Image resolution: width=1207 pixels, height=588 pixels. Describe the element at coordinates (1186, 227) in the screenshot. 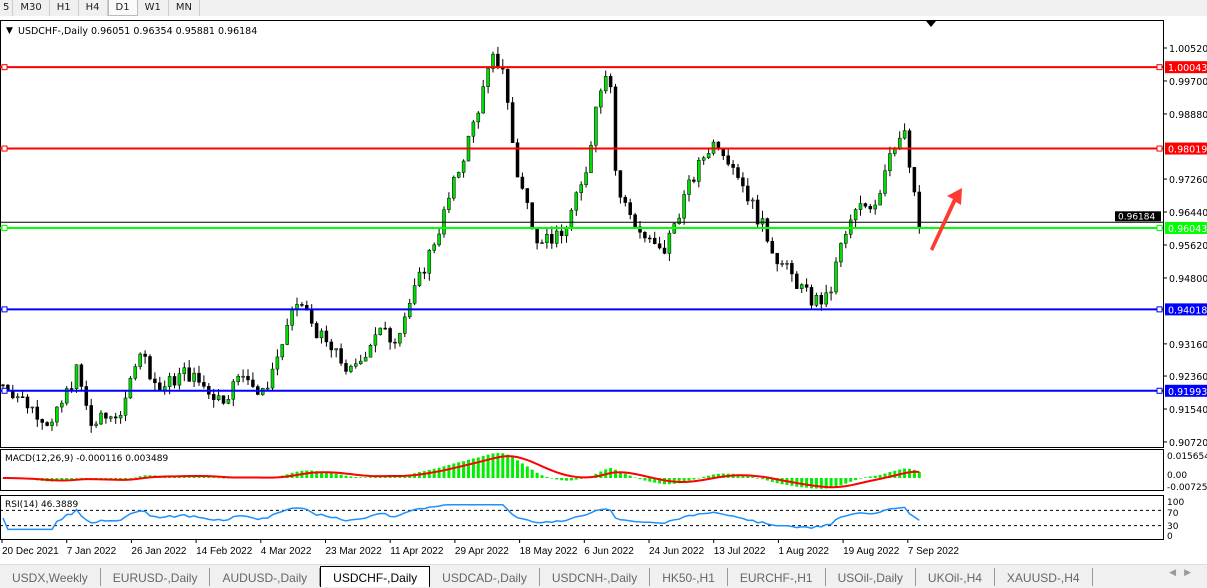

I see `level-price-tag` at that location.